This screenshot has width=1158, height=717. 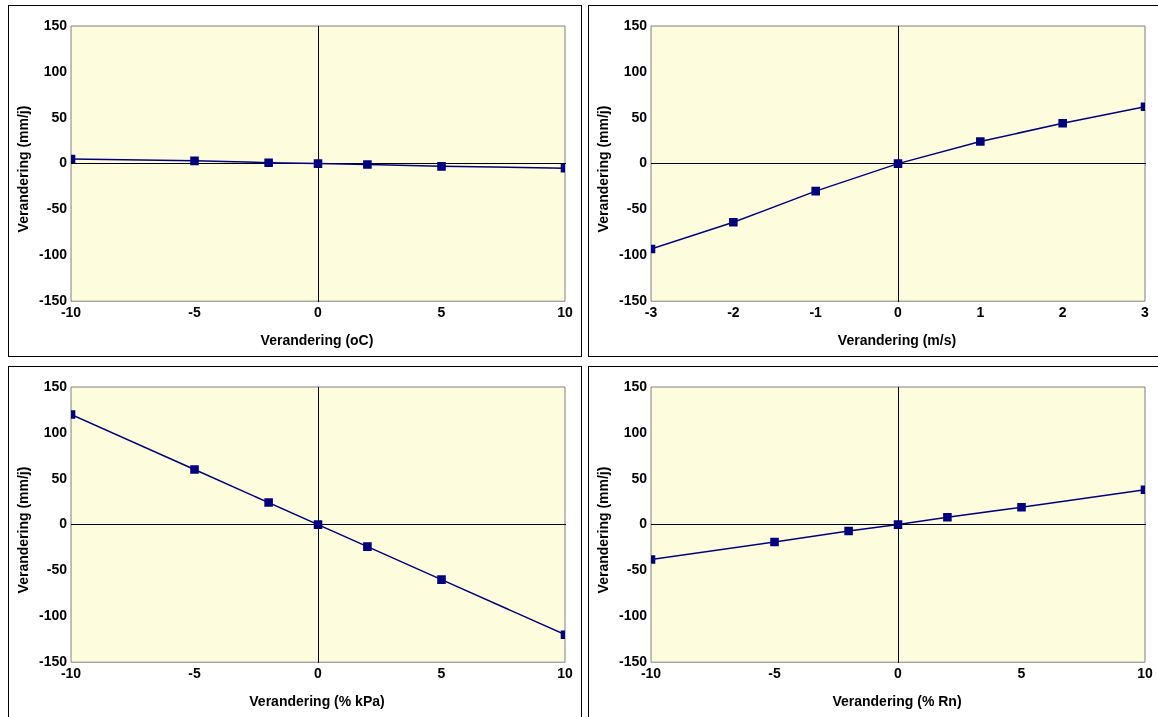 What do you see at coordinates (897, 340) in the screenshot?
I see `x-axis-title: Verandering (m/s)` at bounding box center [897, 340].